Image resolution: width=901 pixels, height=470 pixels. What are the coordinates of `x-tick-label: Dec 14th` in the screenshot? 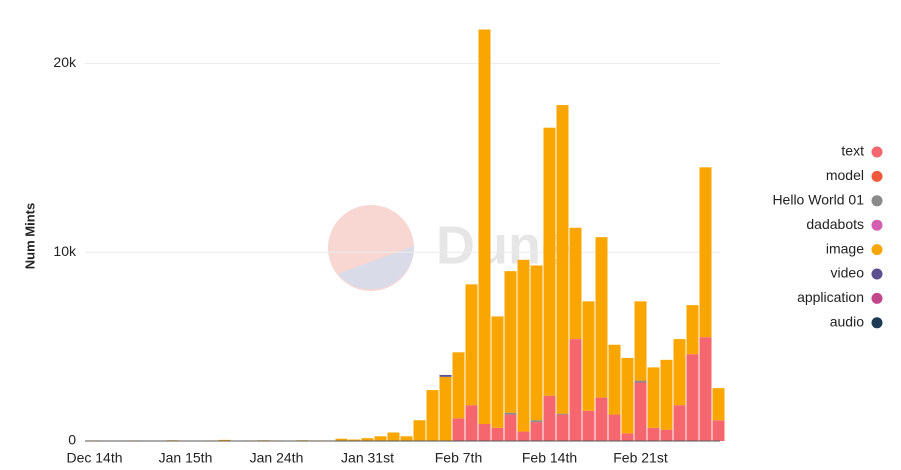 It's located at (94, 458).